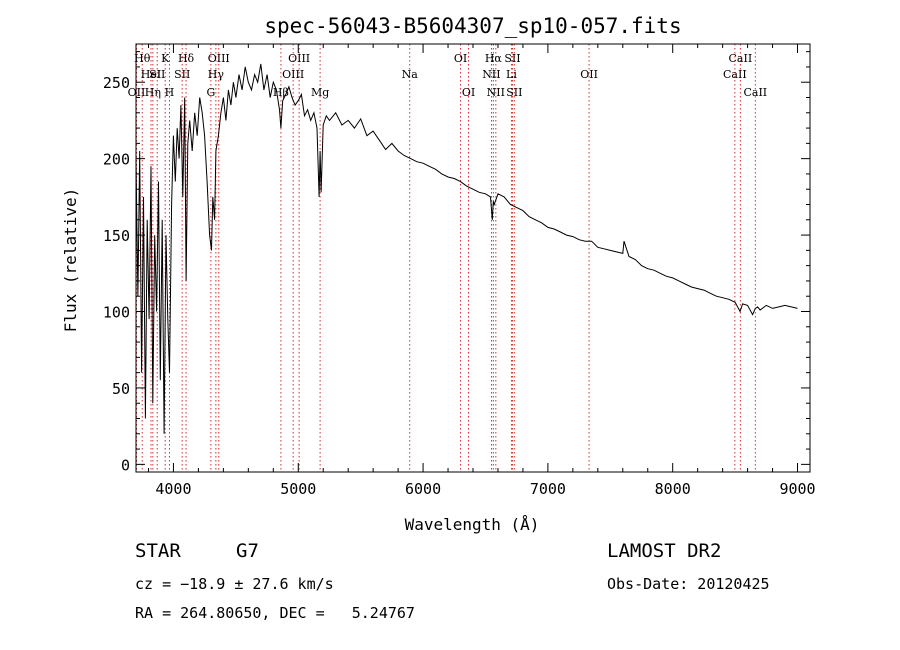  What do you see at coordinates (158, 551) in the screenshot?
I see `object-class: STAR` at bounding box center [158, 551].